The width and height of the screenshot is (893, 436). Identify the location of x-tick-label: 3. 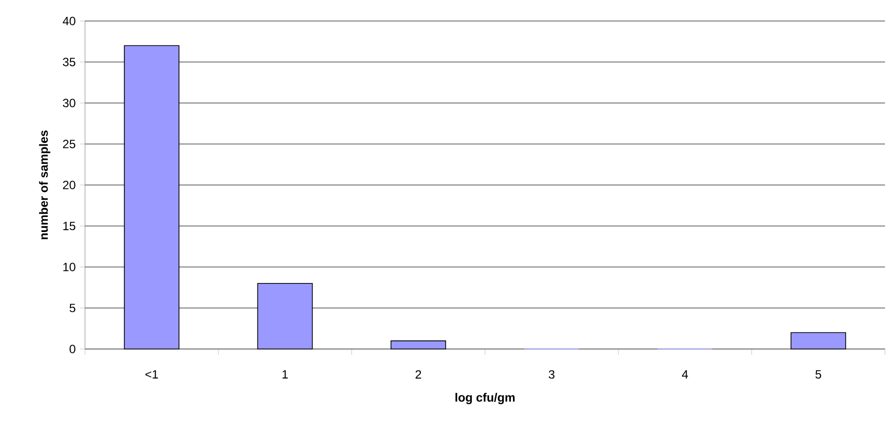
(551, 374).